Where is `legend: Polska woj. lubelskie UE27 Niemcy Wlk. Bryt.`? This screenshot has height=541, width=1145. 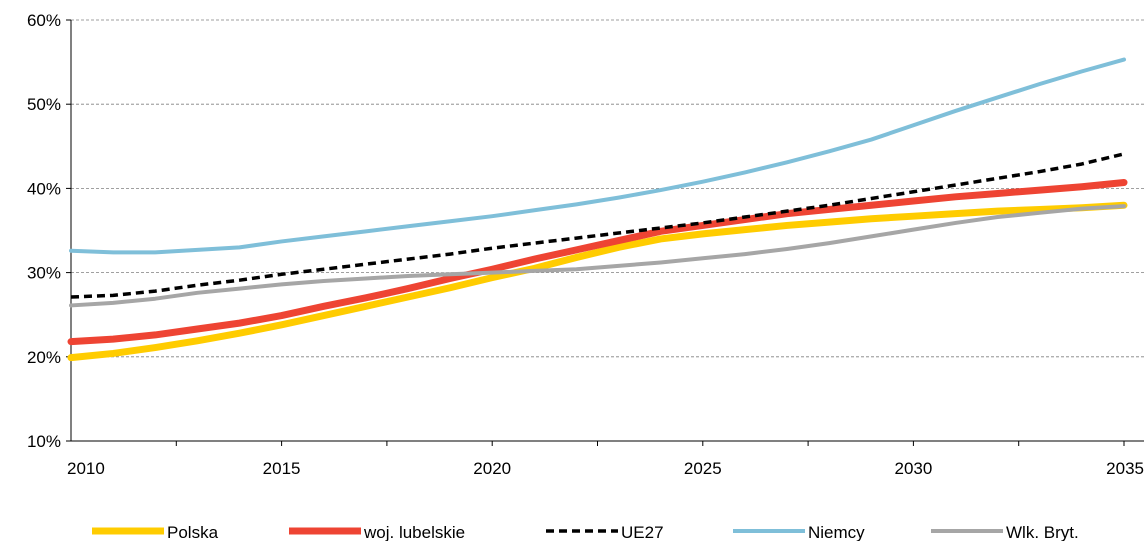
legend: Polska woj. lubelskie UE27 Niemcy Wlk. Bryt. is located at coordinates (585, 532).